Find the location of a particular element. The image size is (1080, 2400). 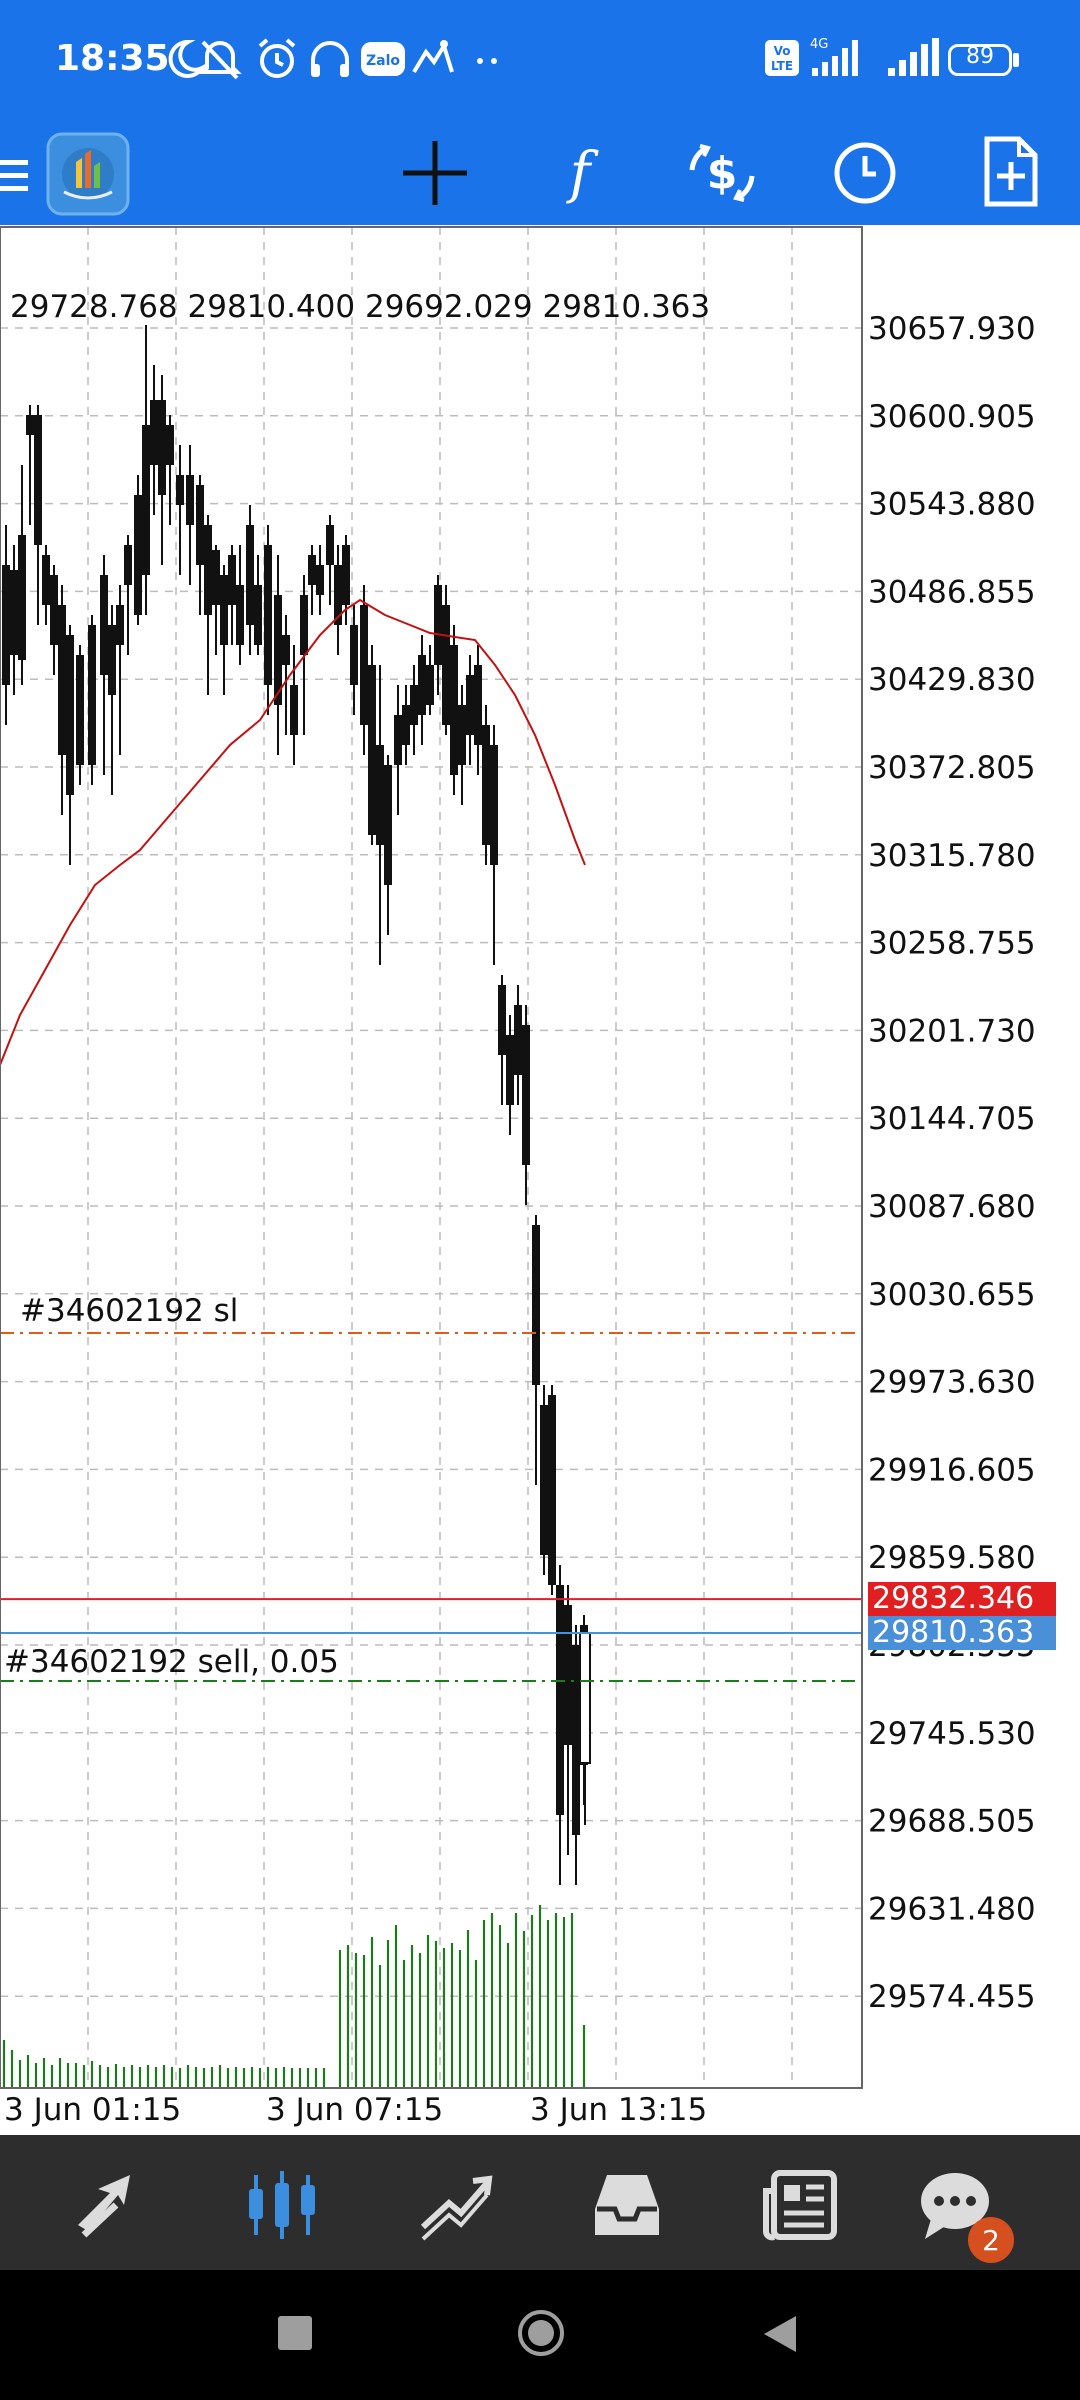

price-axis-label: 30315.780 is located at coordinates (952, 856).